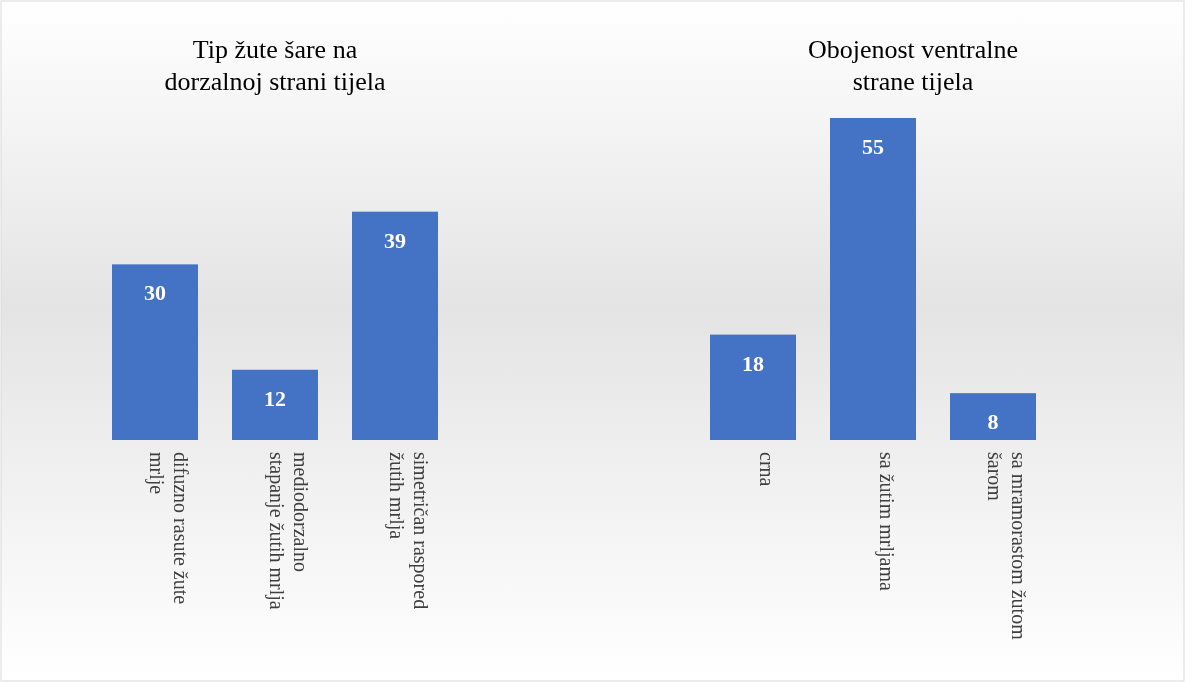 This screenshot has height=682, width=1203. What do you see at coordinates (155, 293) in the screenshot?
I see `data-label: 30` at bounding box center [155, 293].